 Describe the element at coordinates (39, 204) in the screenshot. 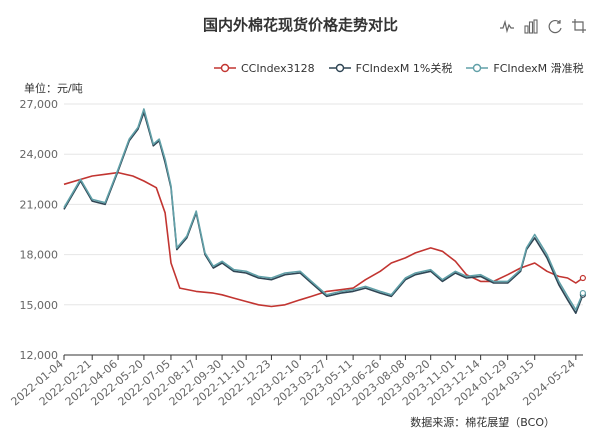

I see `y-tick-label: 21,000` at that location.